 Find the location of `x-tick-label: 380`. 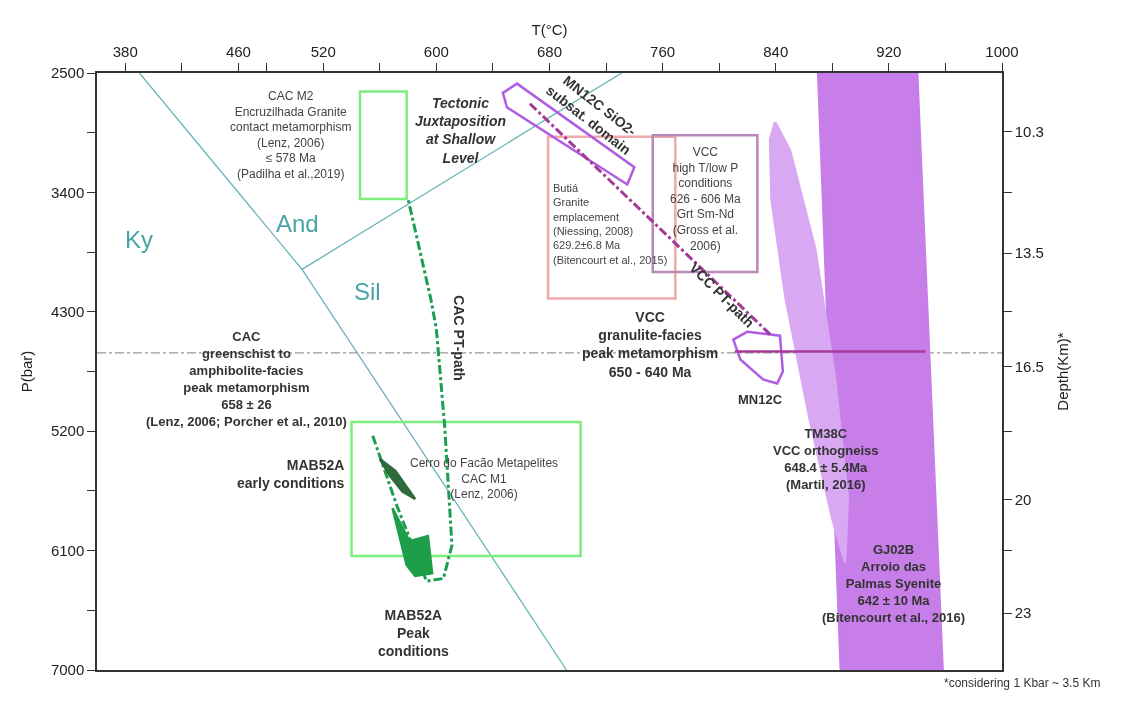

x-tick-label: 380 is located at coordinates (125, 52).